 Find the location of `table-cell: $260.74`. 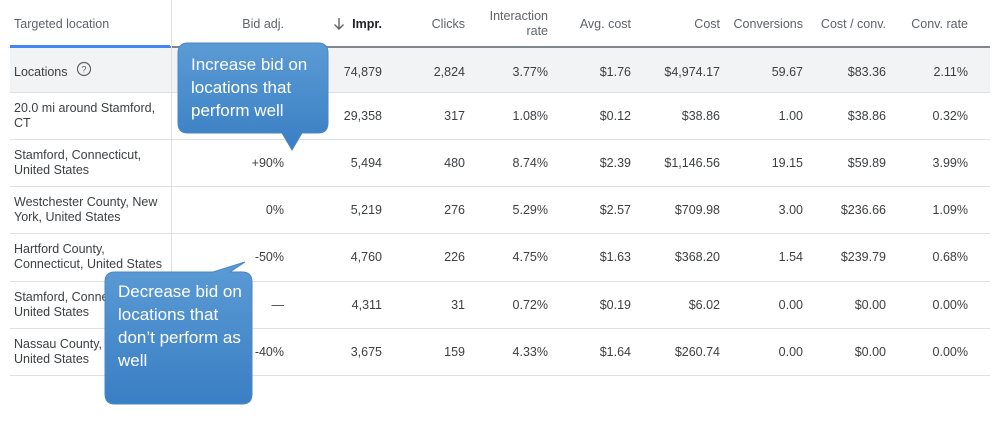

table-cell: $260.74 is located at coordinates (697, 351).